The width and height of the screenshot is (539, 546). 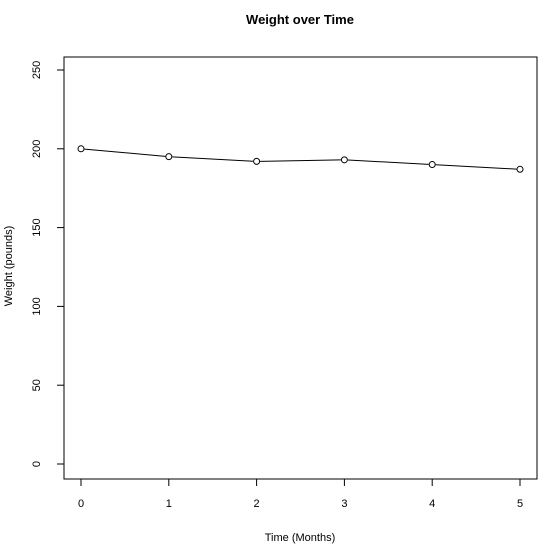 What do you see at coordinates (81, 504) in the screenshot?
I see `x-tick-label: 0` at bounding box center [81, 504].